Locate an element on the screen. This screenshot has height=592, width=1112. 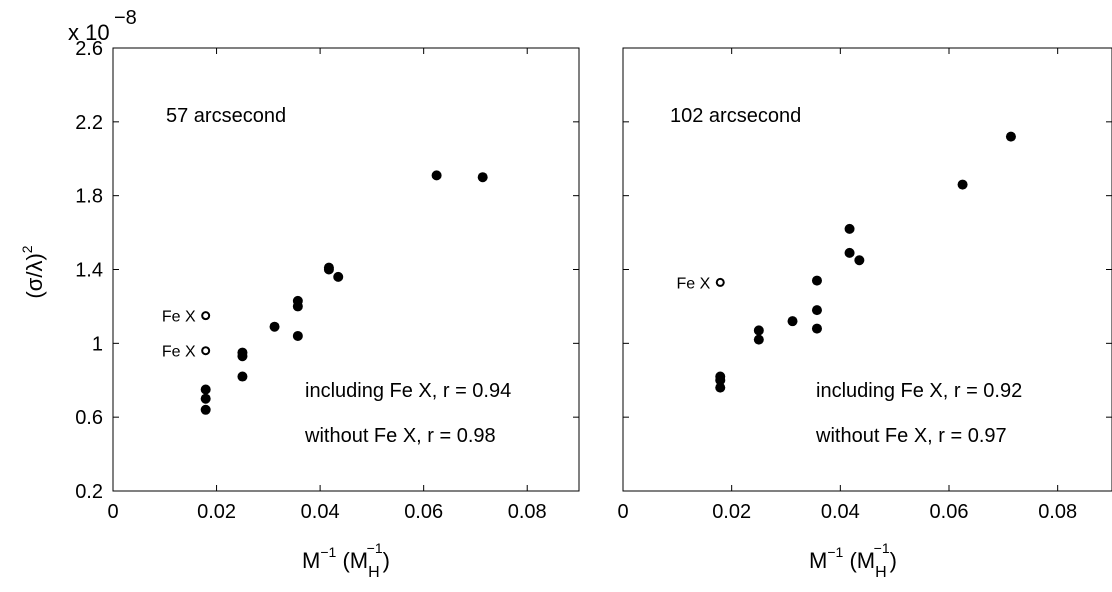
y-axis-title-main: (σ/λ) is located at coordinates (34, 275).